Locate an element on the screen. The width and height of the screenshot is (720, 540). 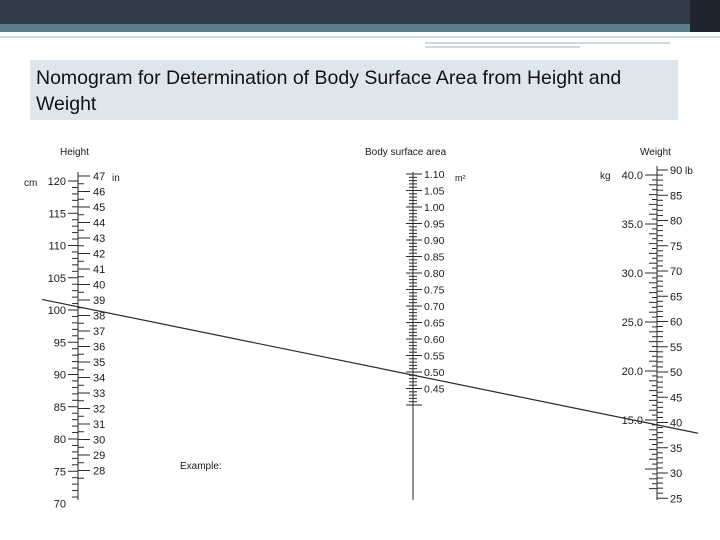
bsa-label: 0.50 is located at coordinates (434, 373).